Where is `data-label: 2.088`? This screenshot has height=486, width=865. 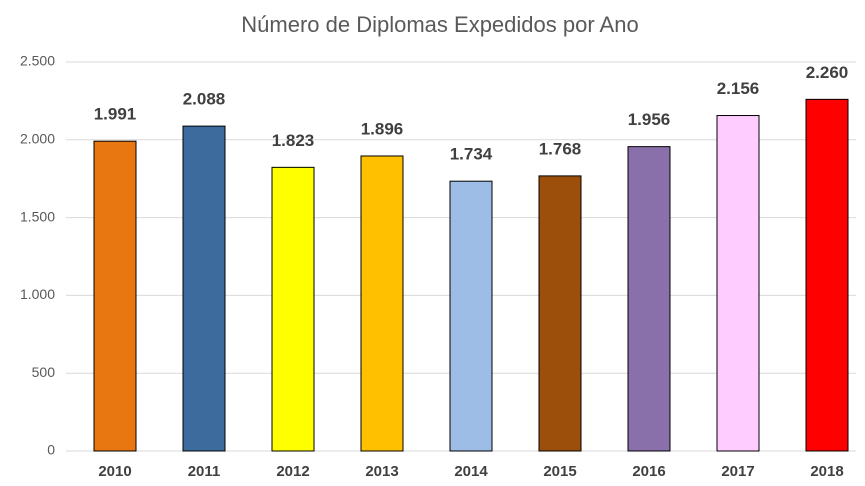
data-label: 2.088 is located at coordinates (204, 99).